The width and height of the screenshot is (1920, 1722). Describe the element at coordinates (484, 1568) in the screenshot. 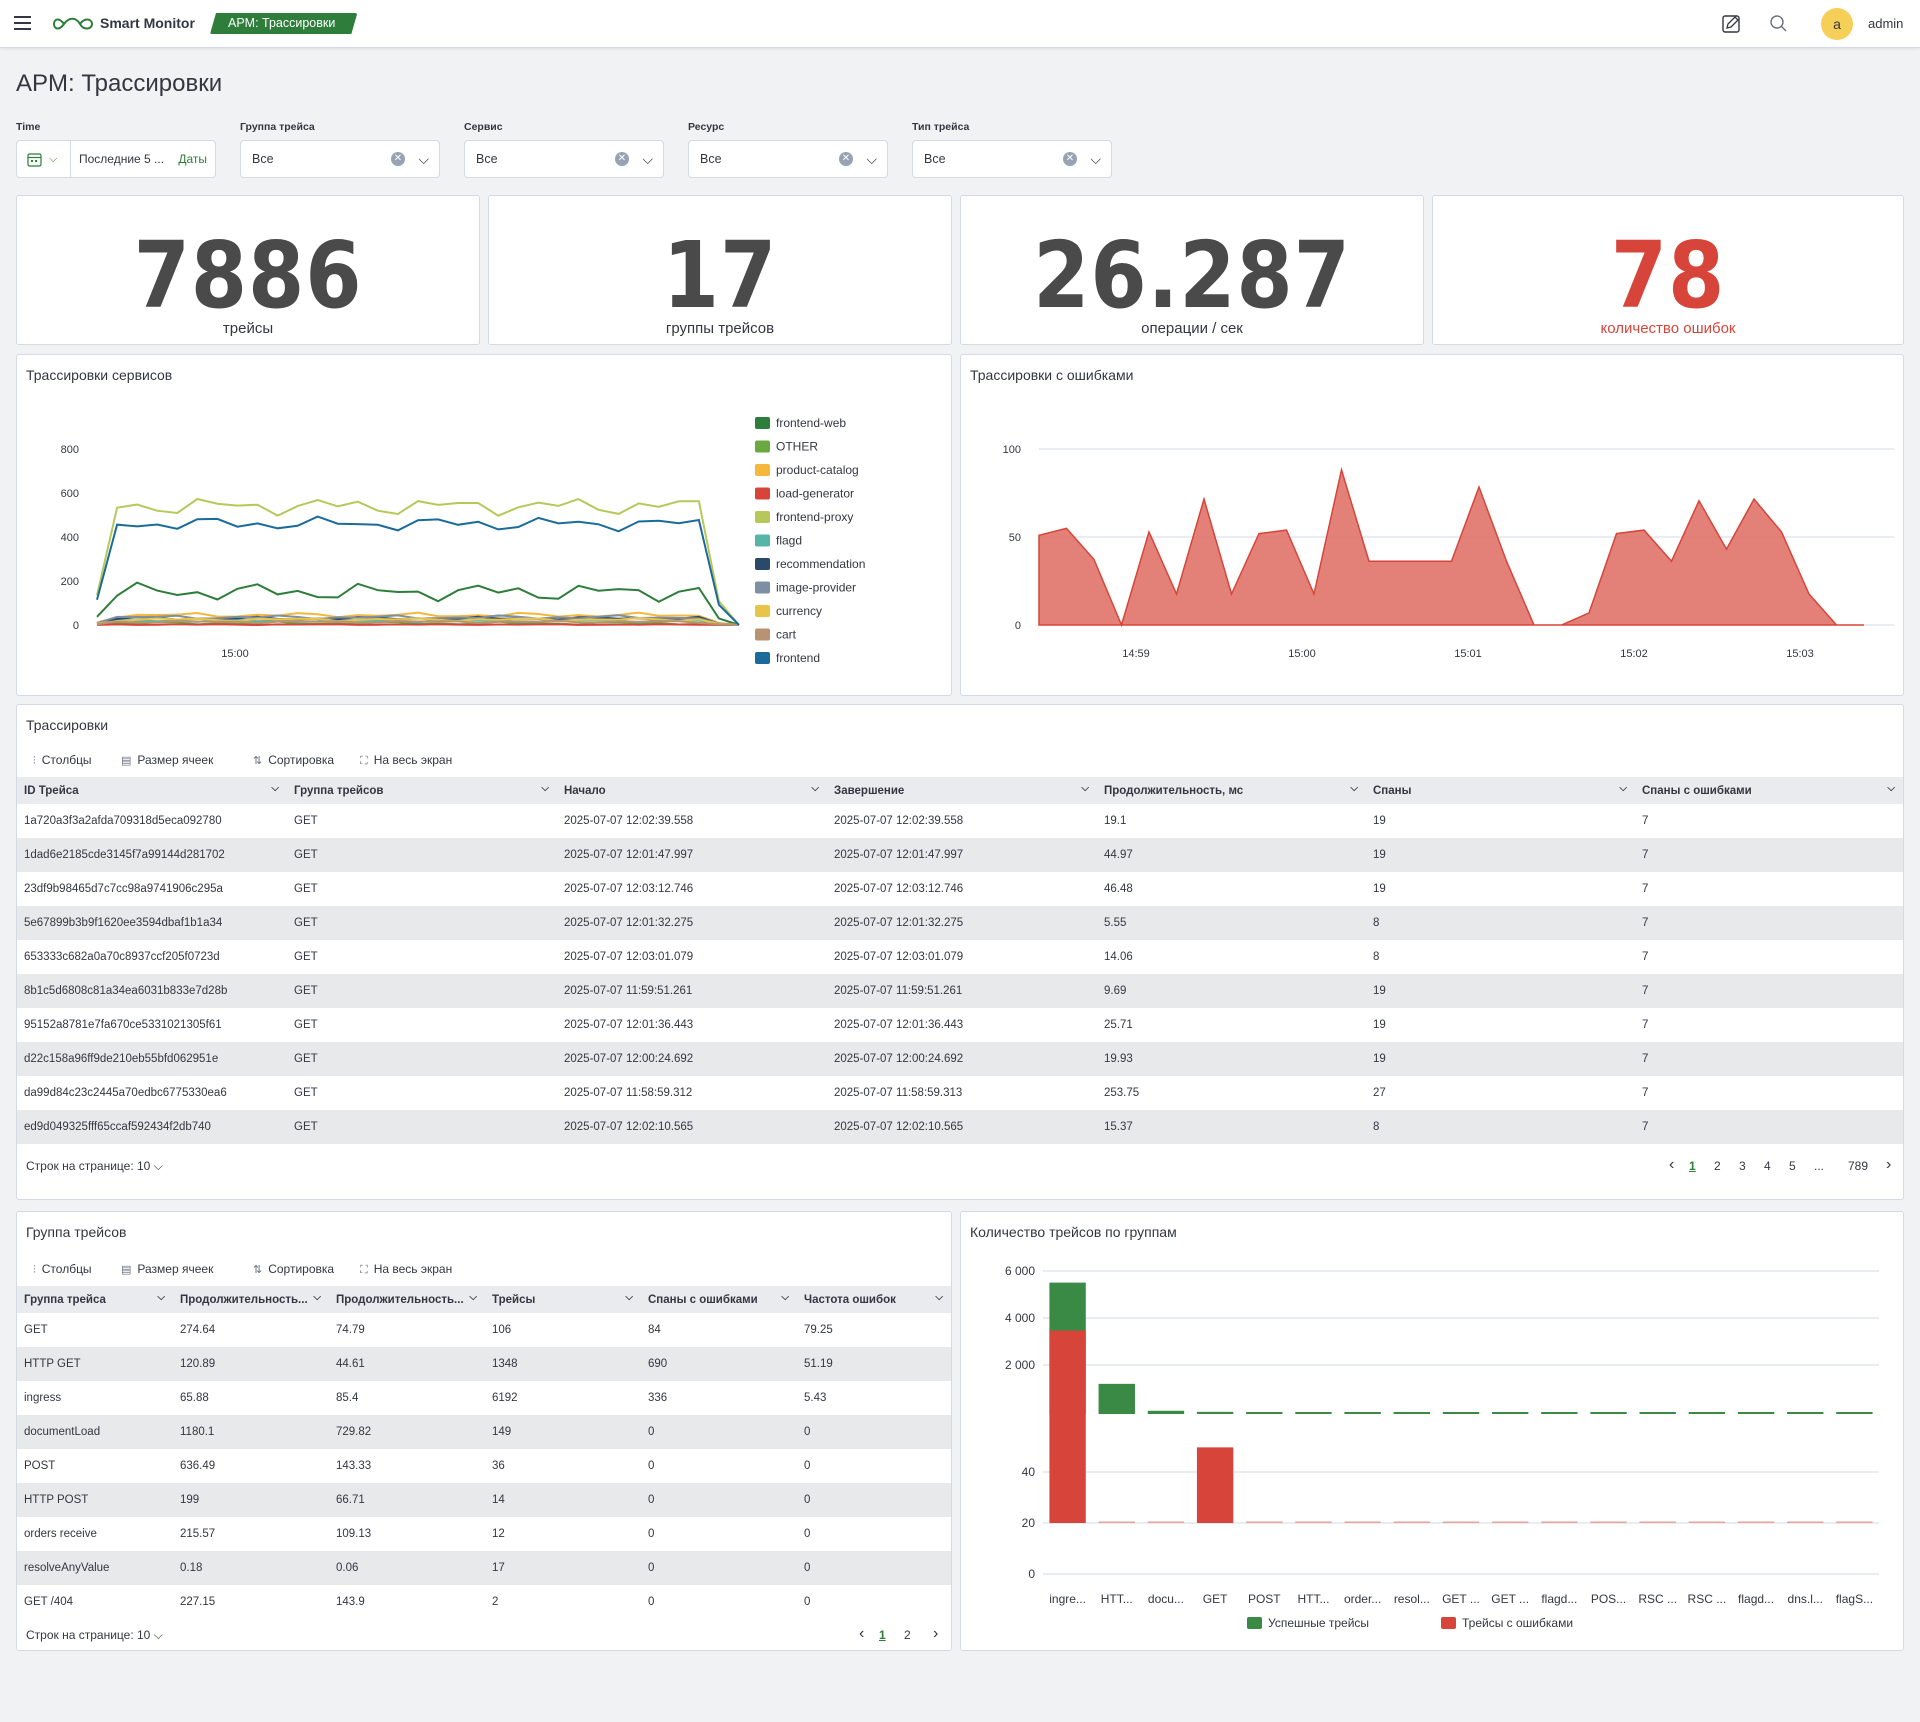

I see `table-row: resolveAnyValue 0.18 0.06 17 0 0` at that location.